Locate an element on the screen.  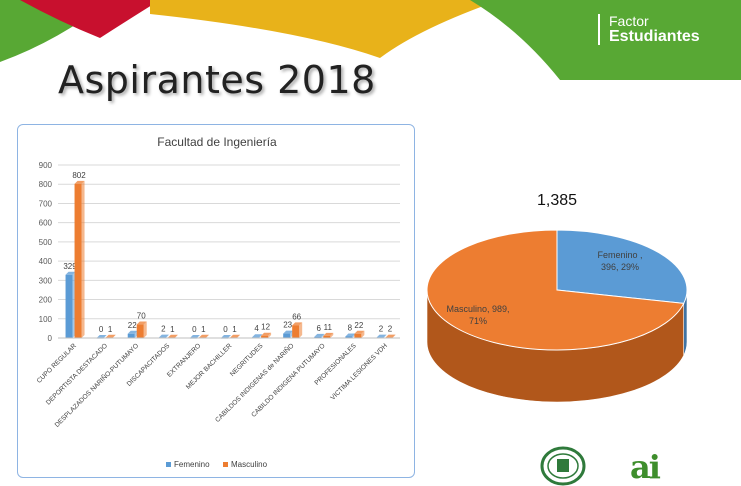
y-tick-label: 600 is located at coordinates (46, 223).